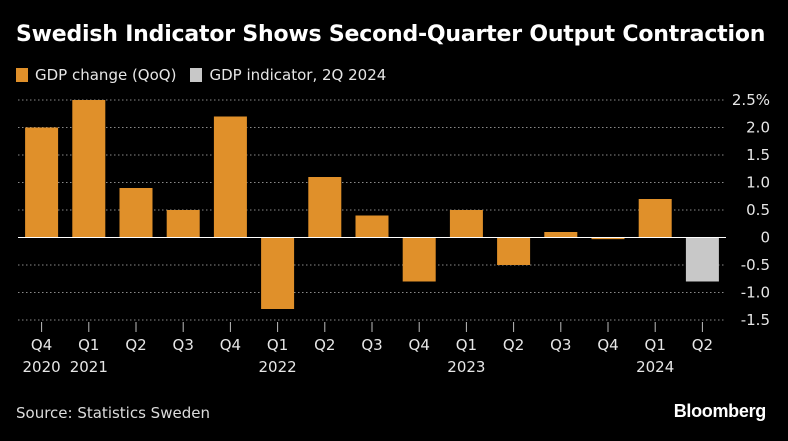  I want to click on legend-label-gdp-indicator: GDP indicator, 2Q 2024, so click(298, 75).